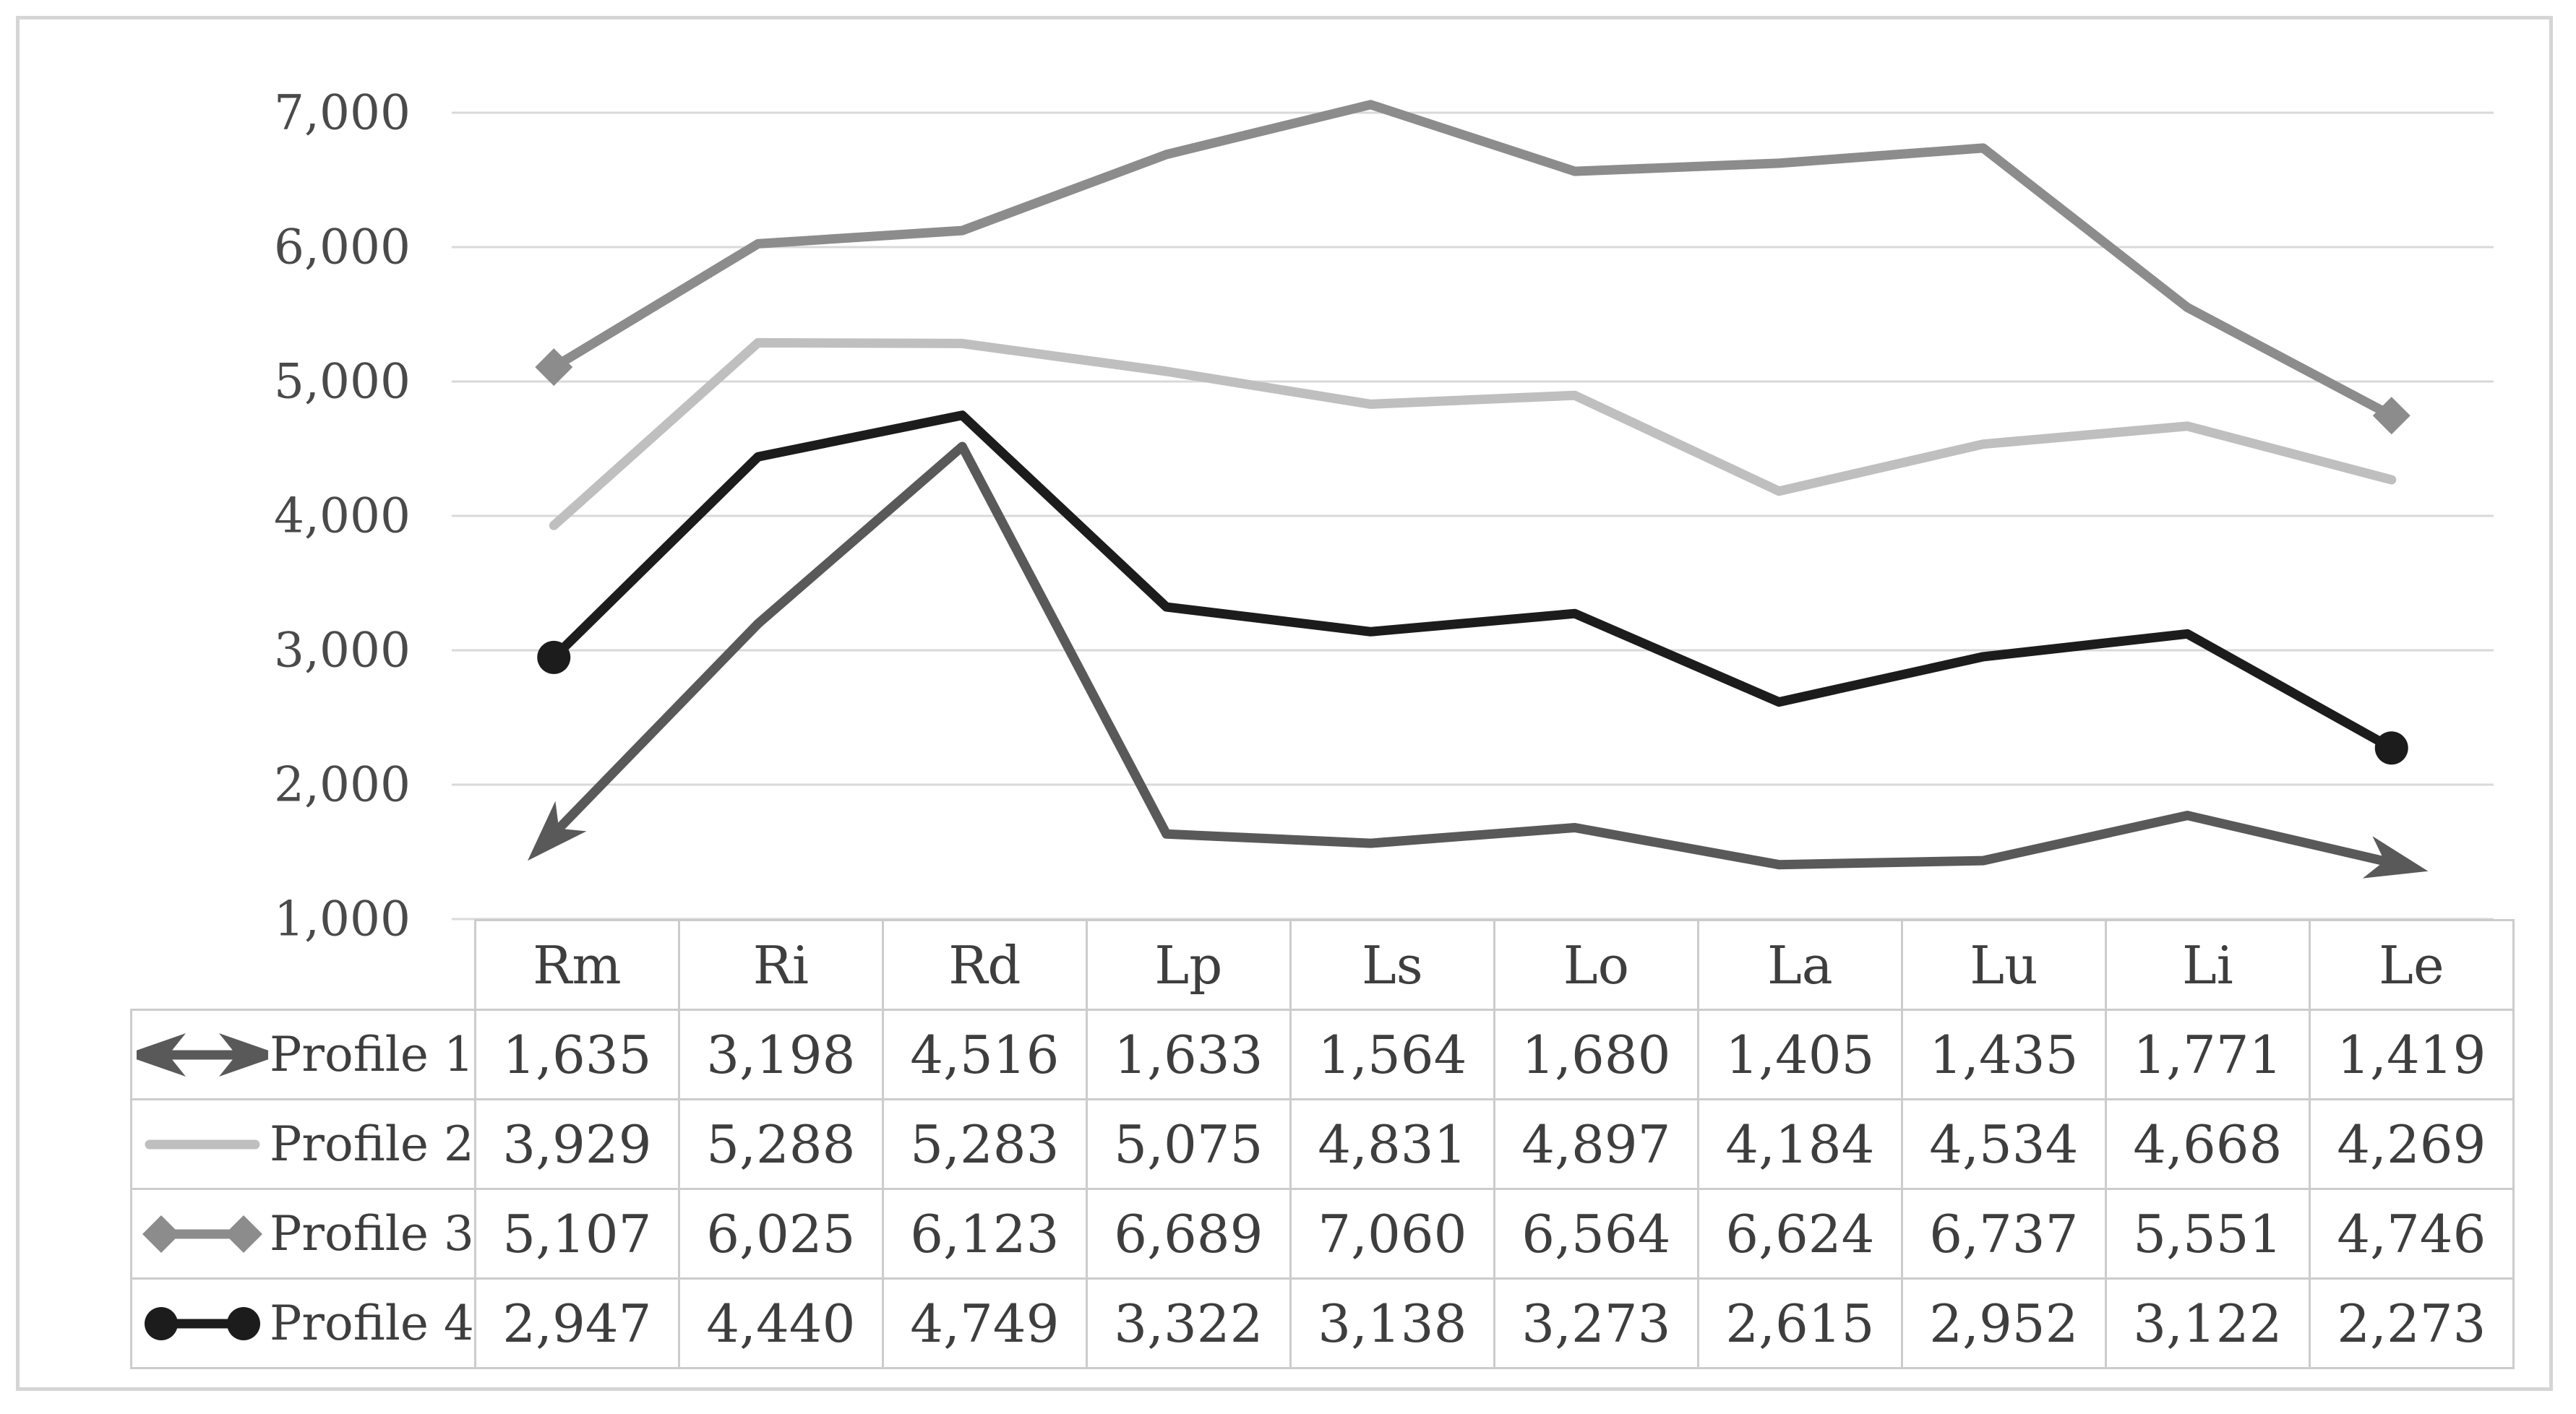  What do you see at coordinates (2208, 1234) in the screenshot?
I see `table-cell: 5,551` at bounding box center [2208, 1234].